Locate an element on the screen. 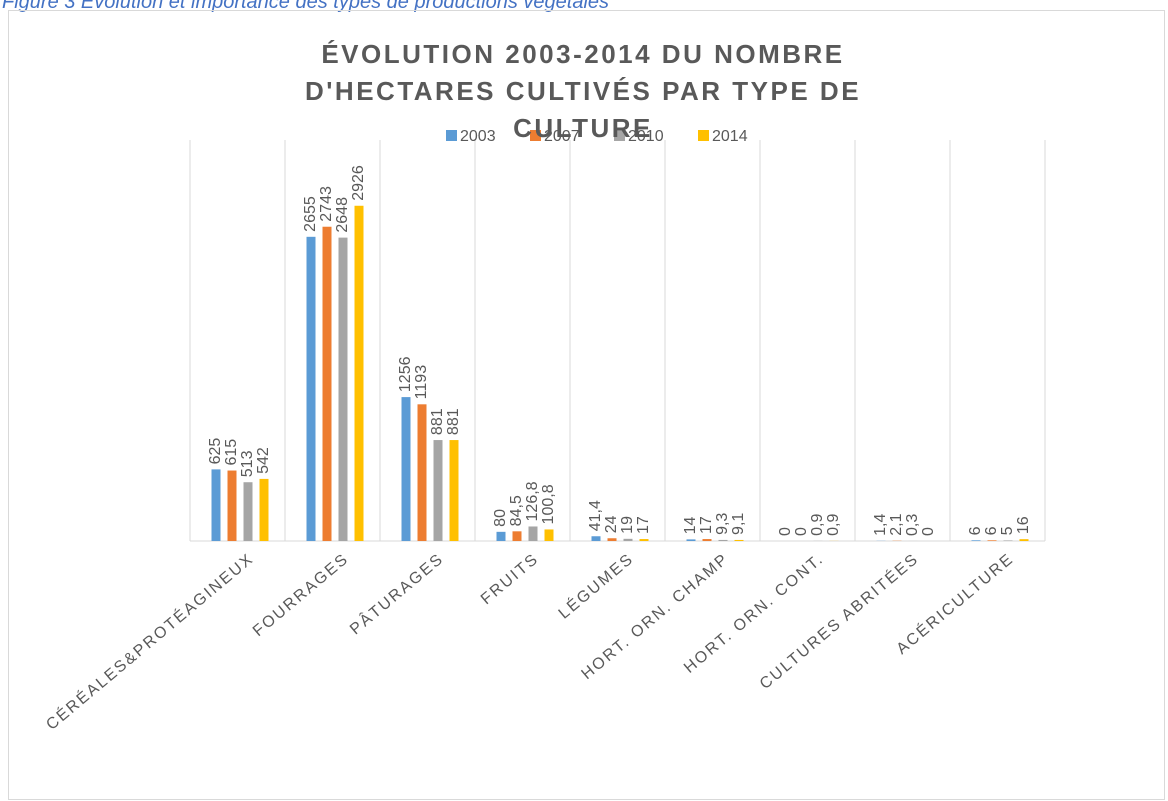 This screenshot has height=801, width=1168. x-tick-label: FRUITS is located at coordinates (510, 579).